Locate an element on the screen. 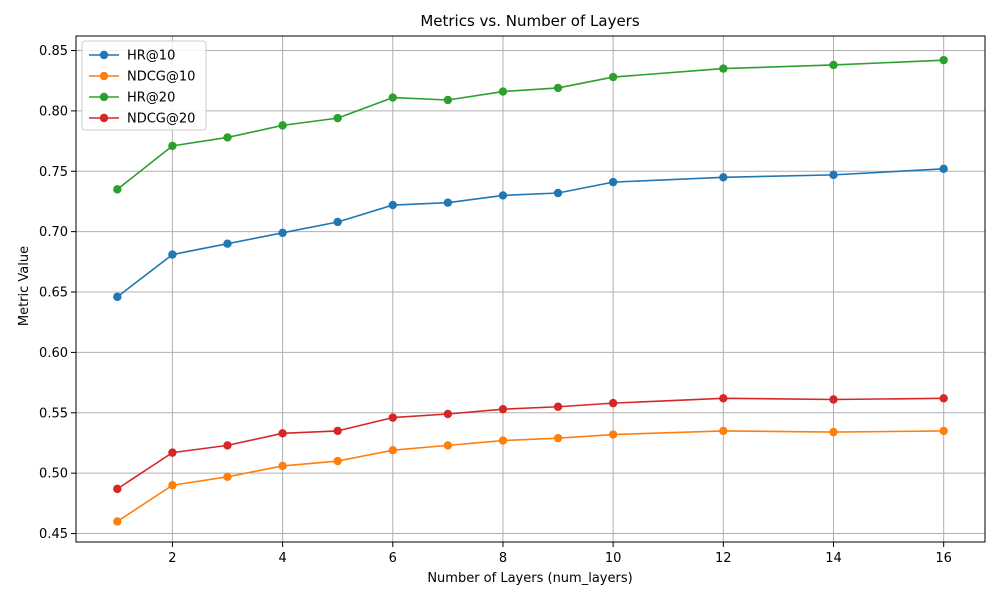 The width and height of the screenshot is (1000, 600). legend-item-ndcg-20: NDCG@20 is located at coordinates (142, 119).